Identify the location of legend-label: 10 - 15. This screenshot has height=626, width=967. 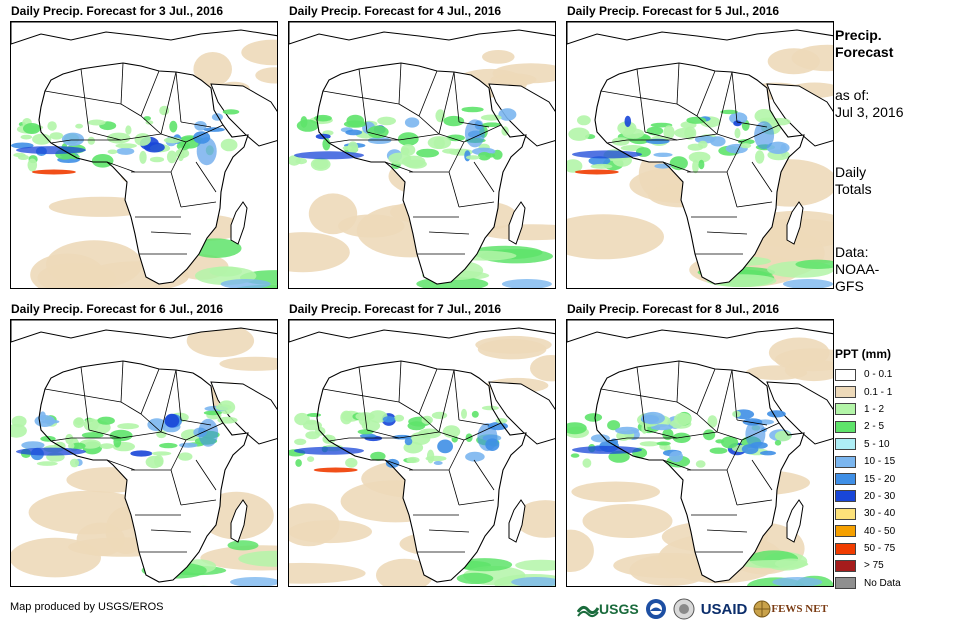
(879, 461).